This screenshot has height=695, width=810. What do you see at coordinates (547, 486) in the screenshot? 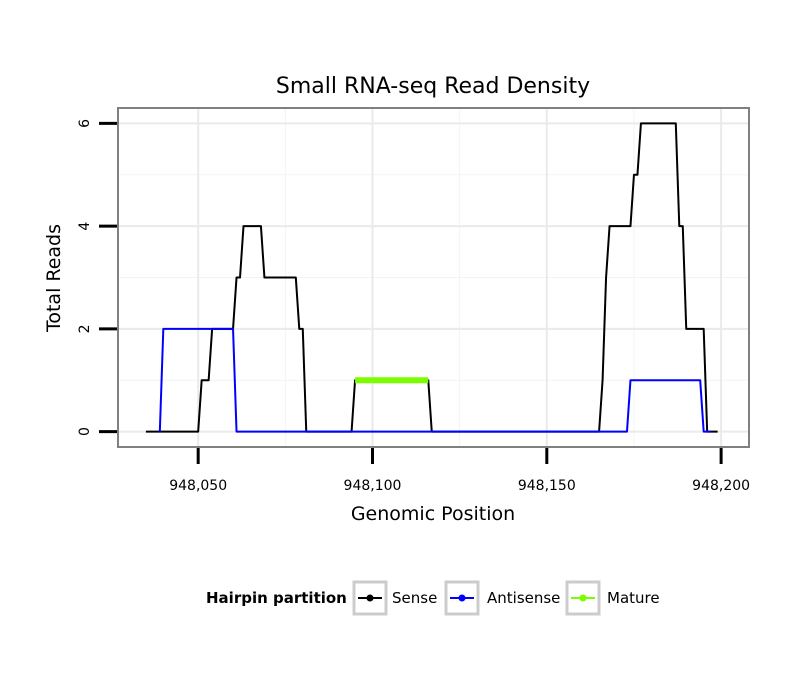
I see `x-tick-label: 948,150` at bounding box center [547, 486].